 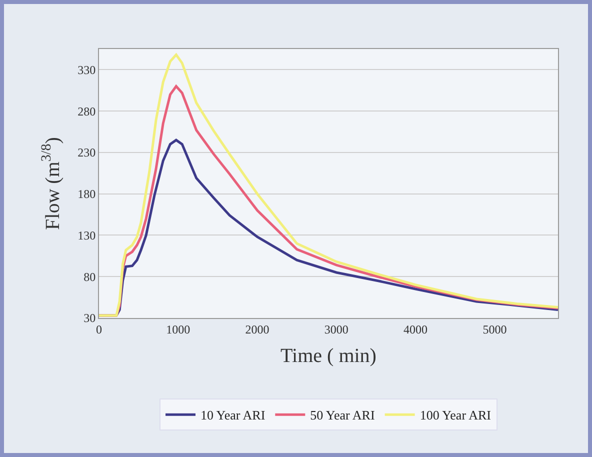 What do you see at coordinates (90, 277) in the screenshot?
I see `y-tick-label: 80` at bounding box center [90, 277].